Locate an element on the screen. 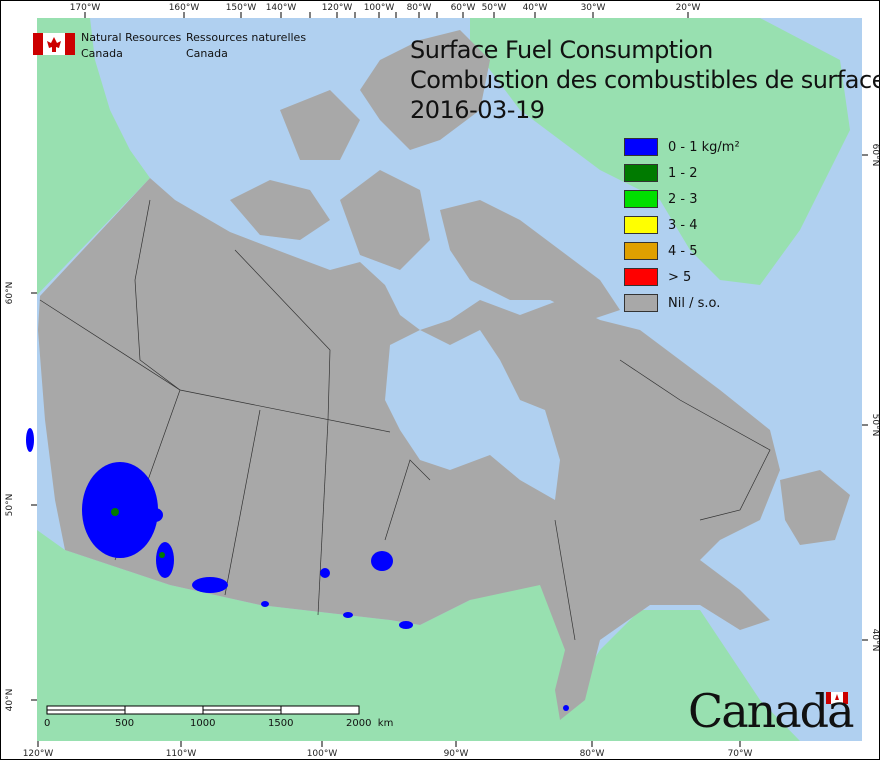 The width and height of the screenshot is (880, 760). tick-label: 60°W is located at coordinates (463, 8).